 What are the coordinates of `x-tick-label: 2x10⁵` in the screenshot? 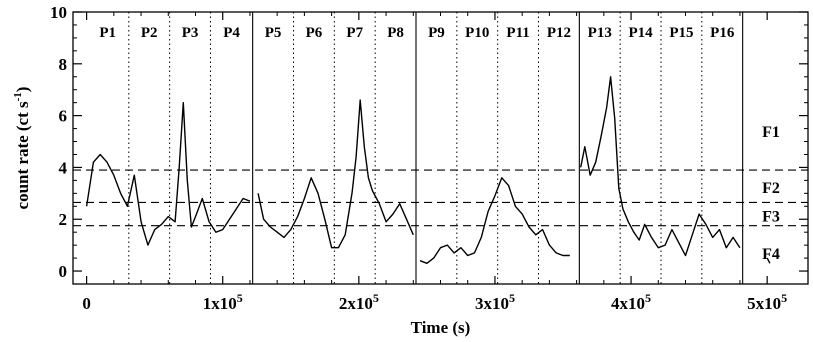 It's located at (359, 302).